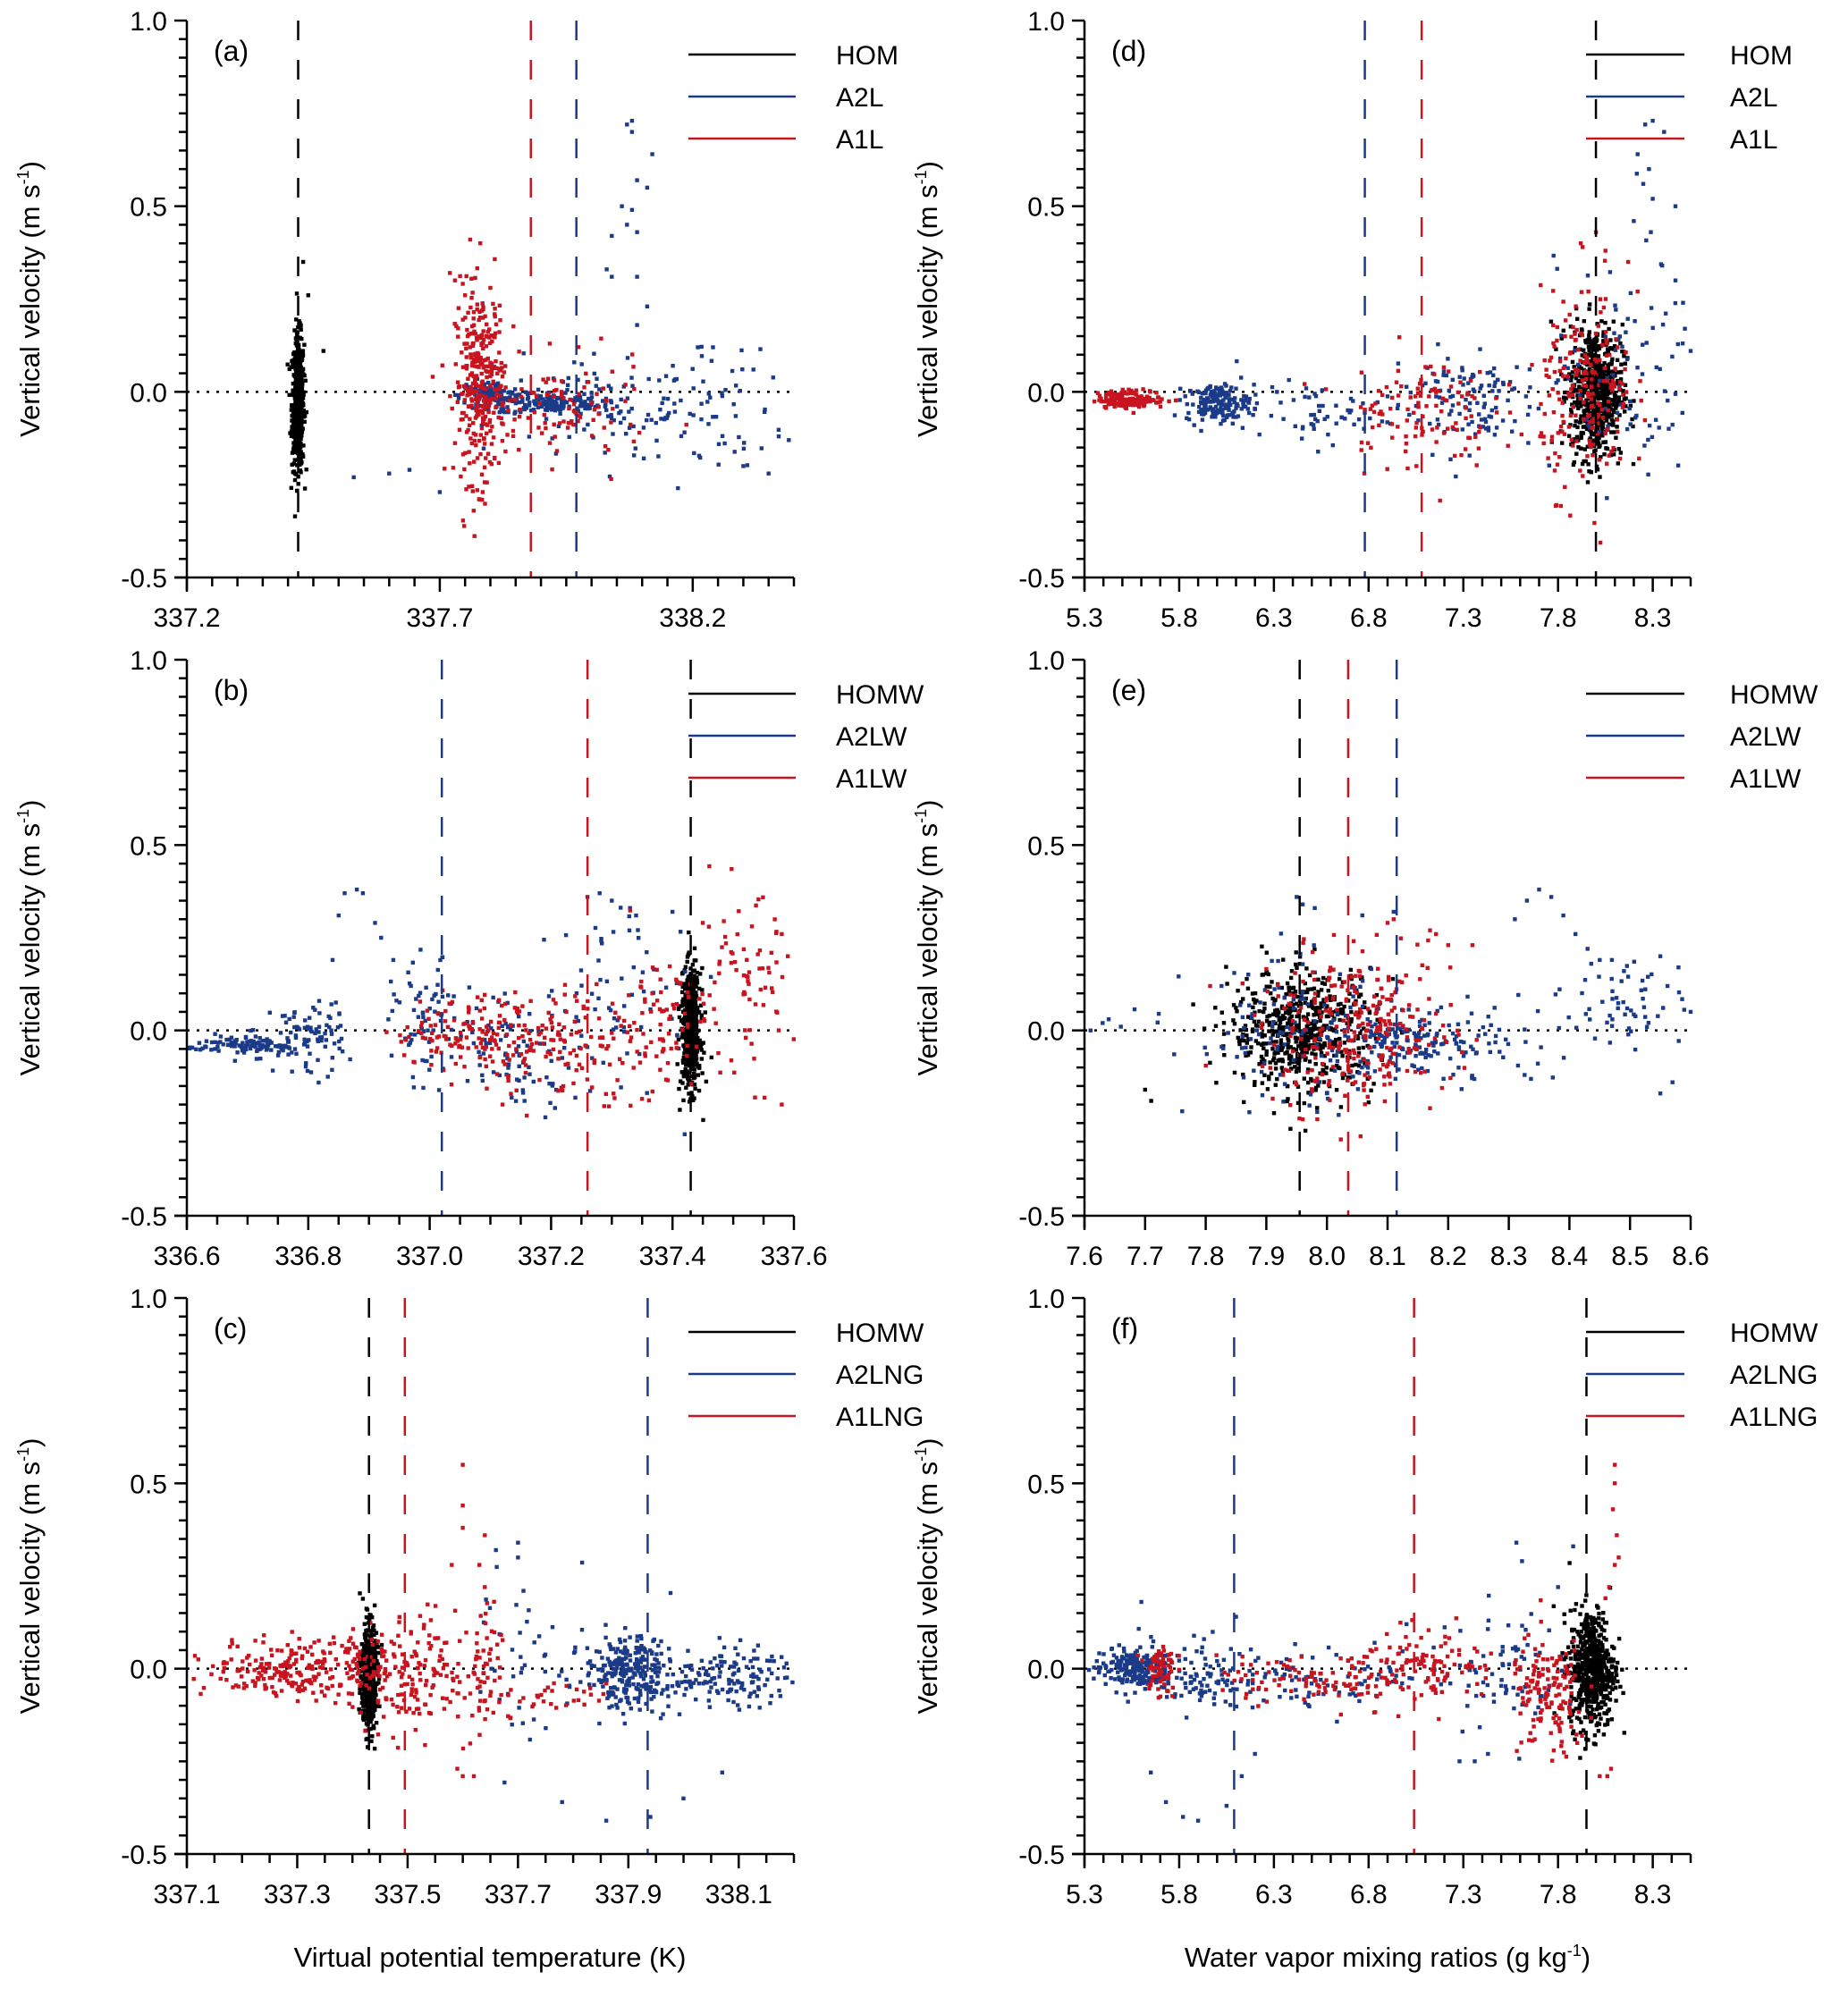 The image size is (1848, 1989). What do you see at coordinates (571, 306) in the screenshot?
I see `series-A2L` at bounding box center [571, 306].